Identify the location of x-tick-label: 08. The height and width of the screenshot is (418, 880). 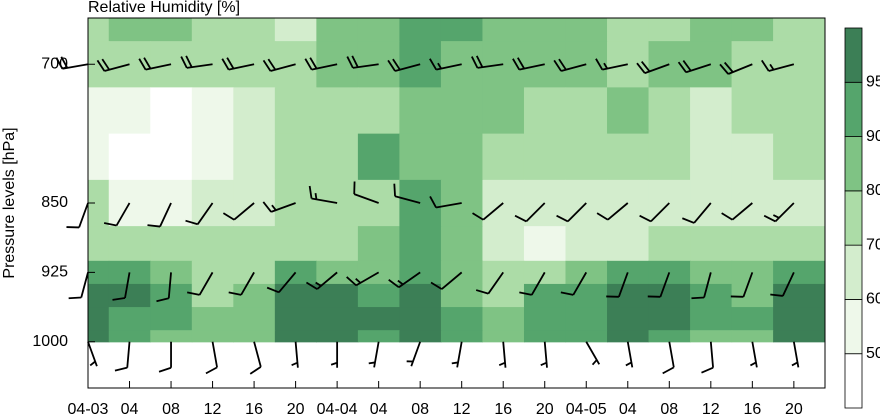
(171, 409).